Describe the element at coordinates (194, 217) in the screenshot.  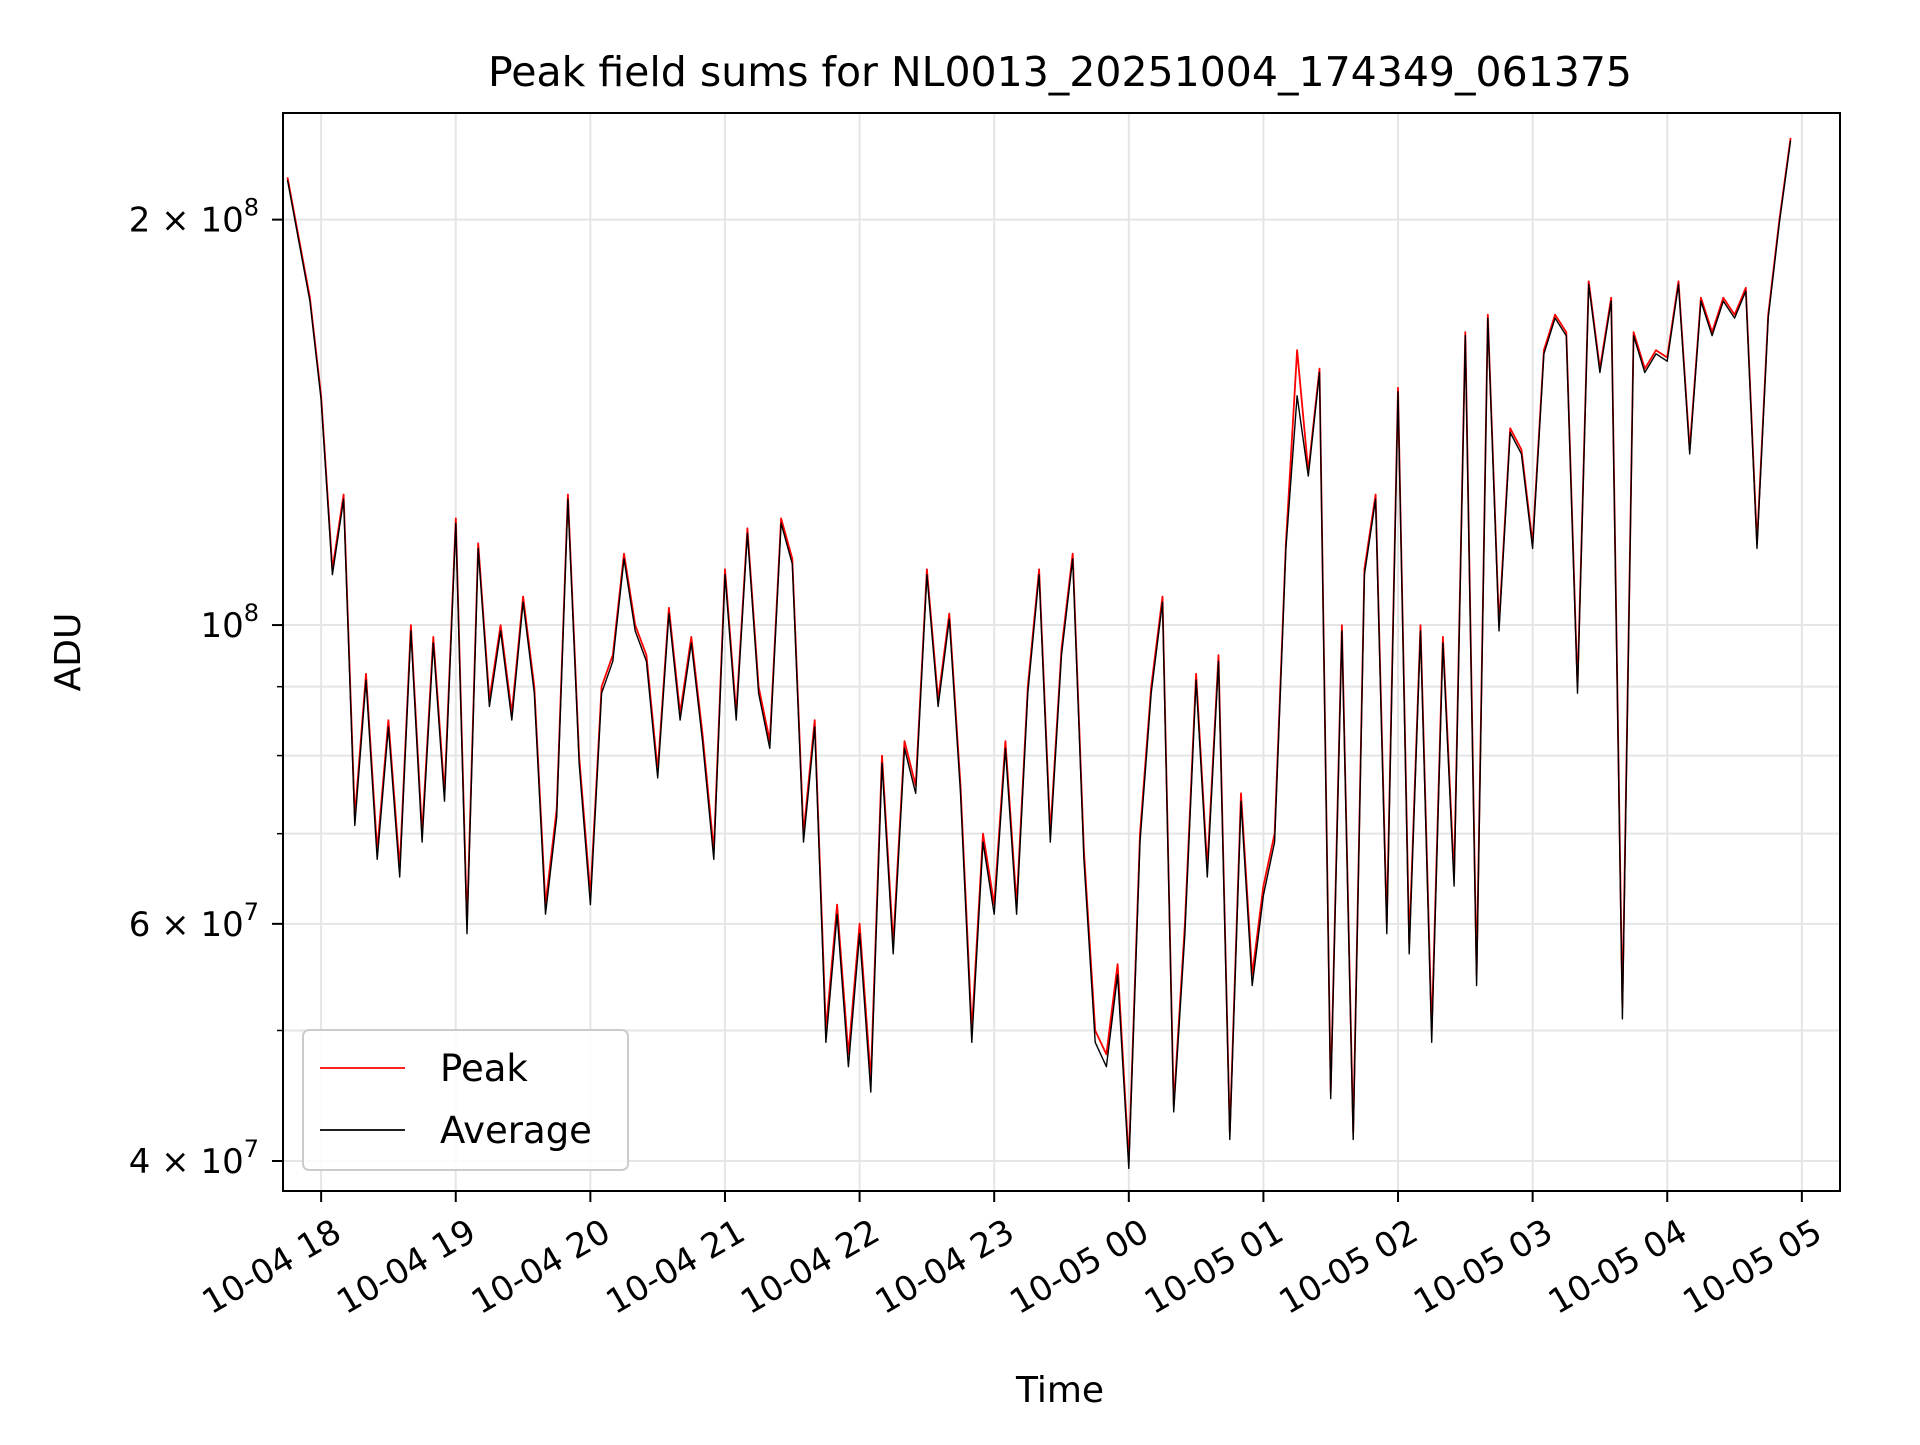
I see `y-tick-label: 2 × 10⁸` at that location.